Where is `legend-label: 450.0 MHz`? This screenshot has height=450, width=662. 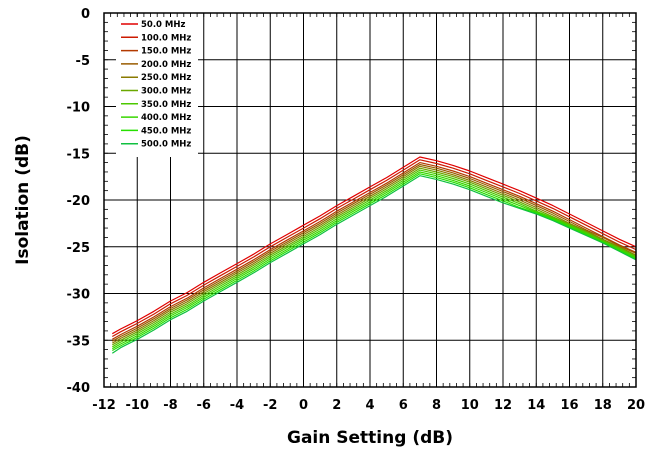 legend-label: 450.0 MHz is located at coordinates (166, 131).